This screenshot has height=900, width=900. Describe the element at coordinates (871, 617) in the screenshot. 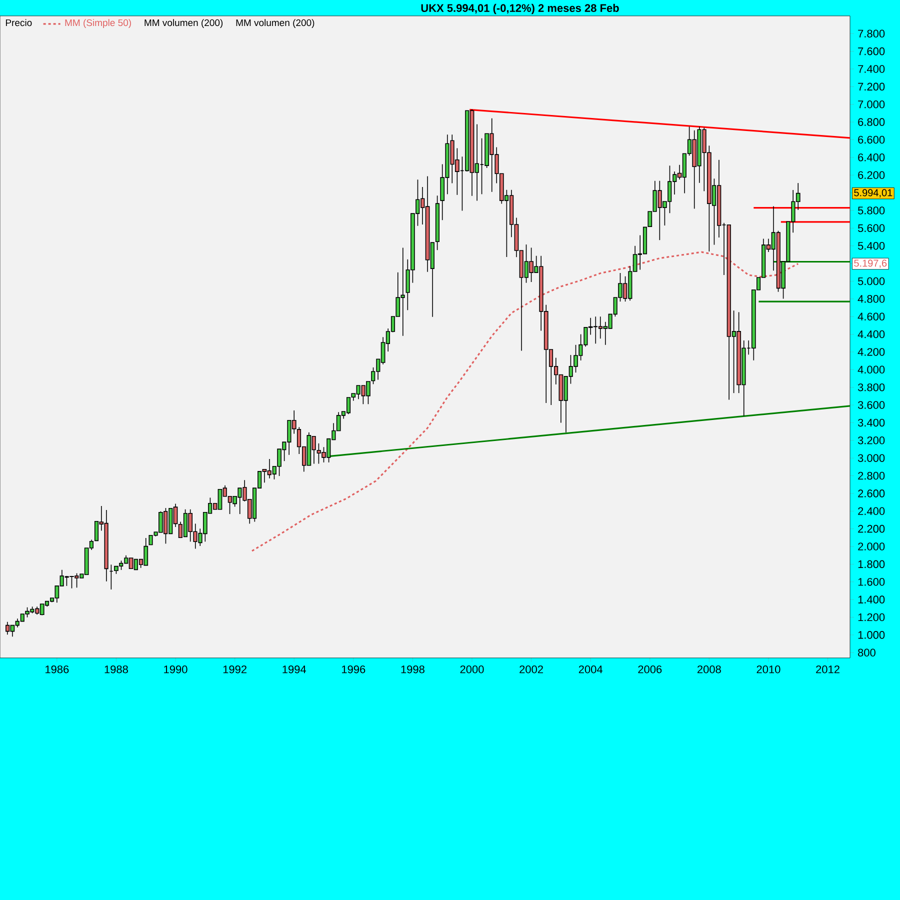

I see `y-tick-label: 1.200` at that location.